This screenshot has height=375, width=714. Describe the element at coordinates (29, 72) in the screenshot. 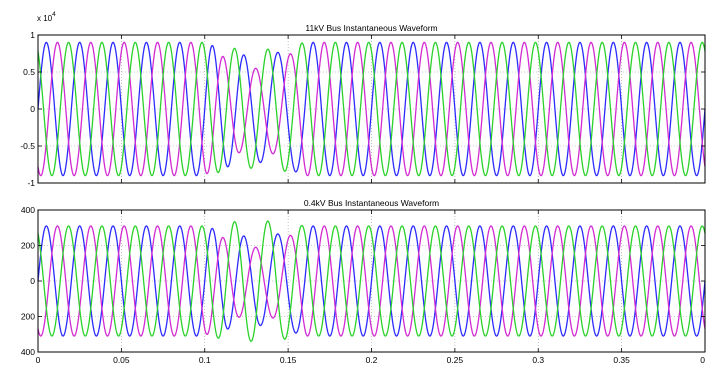

I see `y-tick-label: 0.5` at that location.